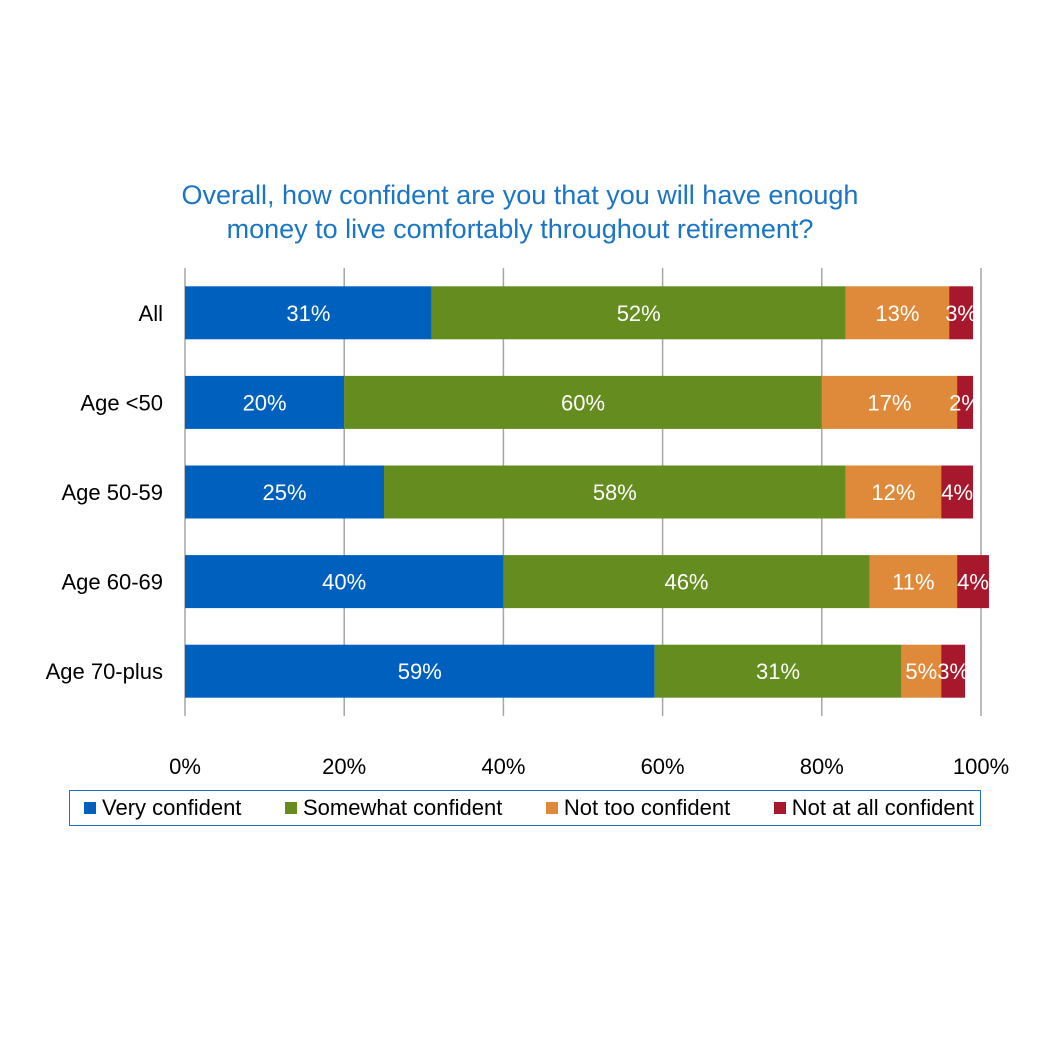 The image size is (1040, 1040). Describe the element at coordinates (151, 313) in the screenshot. I see `category-label: All` at that location.